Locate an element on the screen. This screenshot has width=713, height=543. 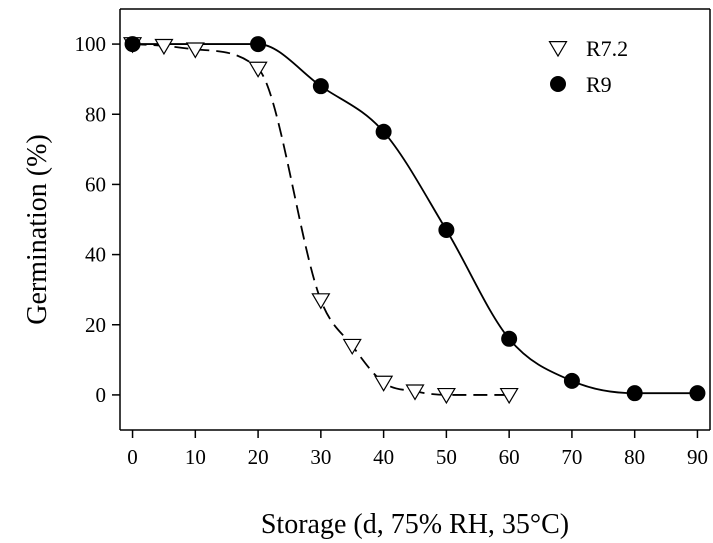
x-tick-label: 80 is located at coordinates (634, 457).